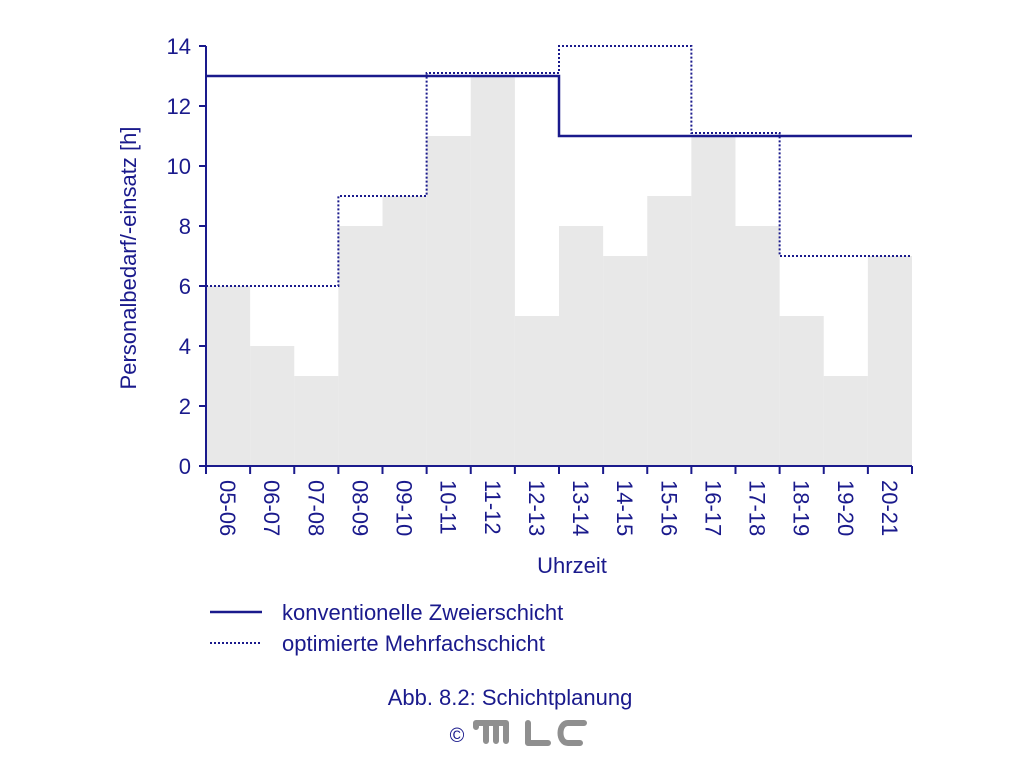 The width and height of the screenshot is (1024, 768). What do you see at coordinates (359, 508) in the screenshot?
I see `x-tick-label-08-09: 08-09` at bounding box center [359, 508].